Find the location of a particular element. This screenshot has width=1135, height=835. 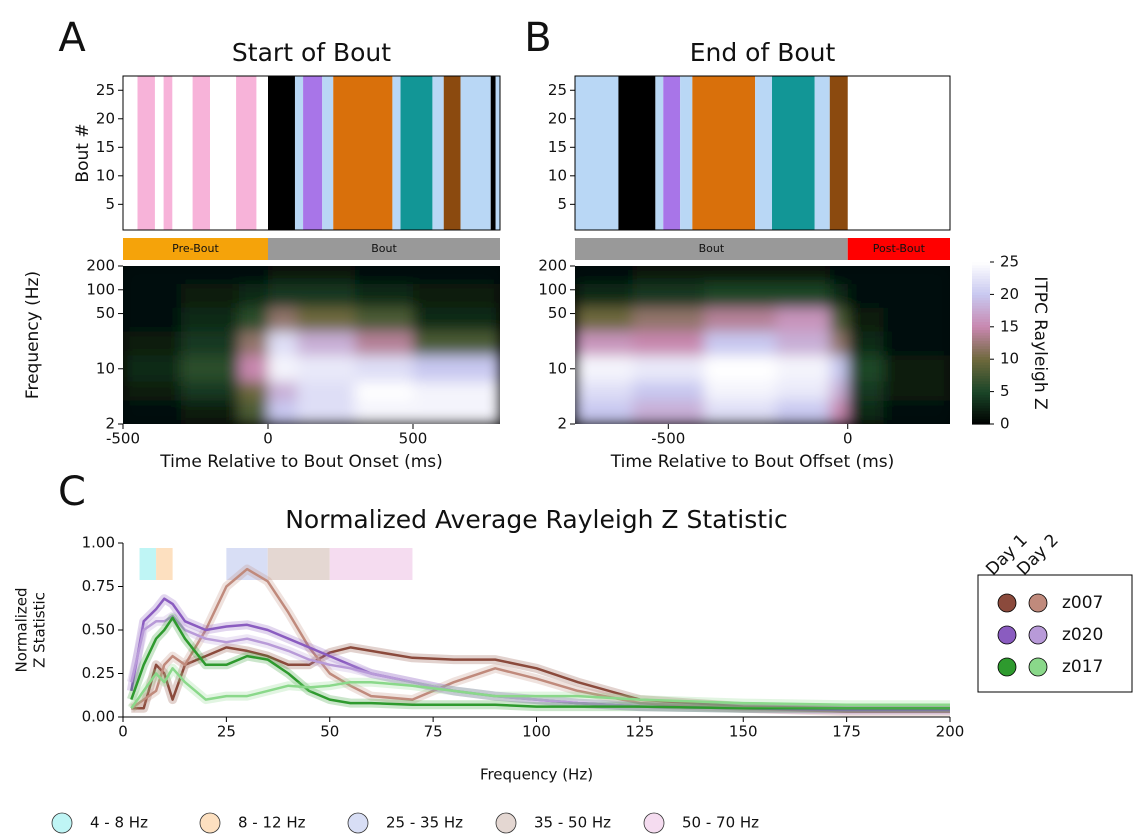

y-tick-label: 1.00 is located at coordinates (98, 543).